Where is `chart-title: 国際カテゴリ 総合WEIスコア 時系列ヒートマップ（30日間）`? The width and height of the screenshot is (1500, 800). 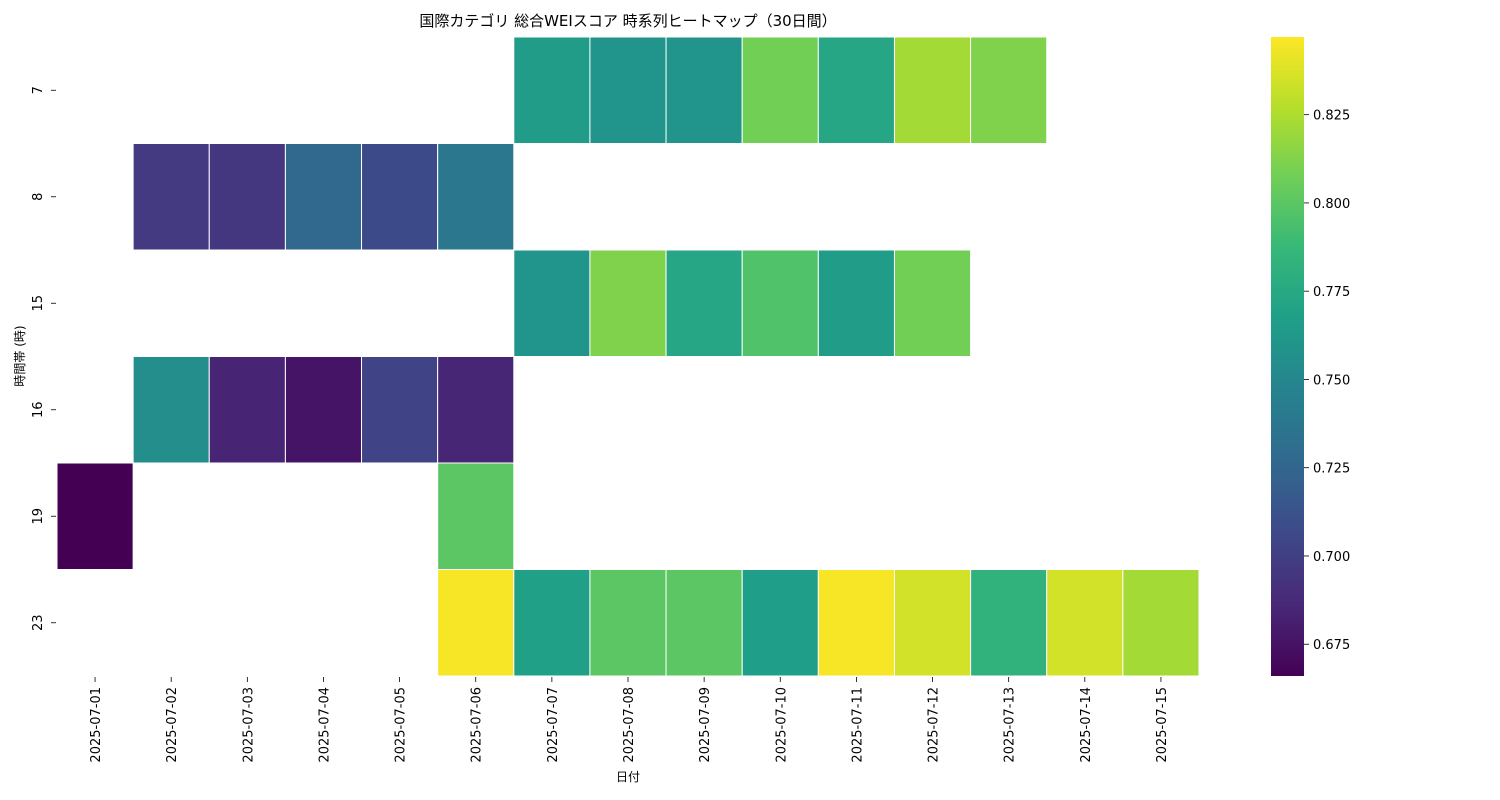 chart-title: 国際カテゴリ 総合WEIスコア 時系列ヒートマップ（30日間） is located at coordinates (627, 21).